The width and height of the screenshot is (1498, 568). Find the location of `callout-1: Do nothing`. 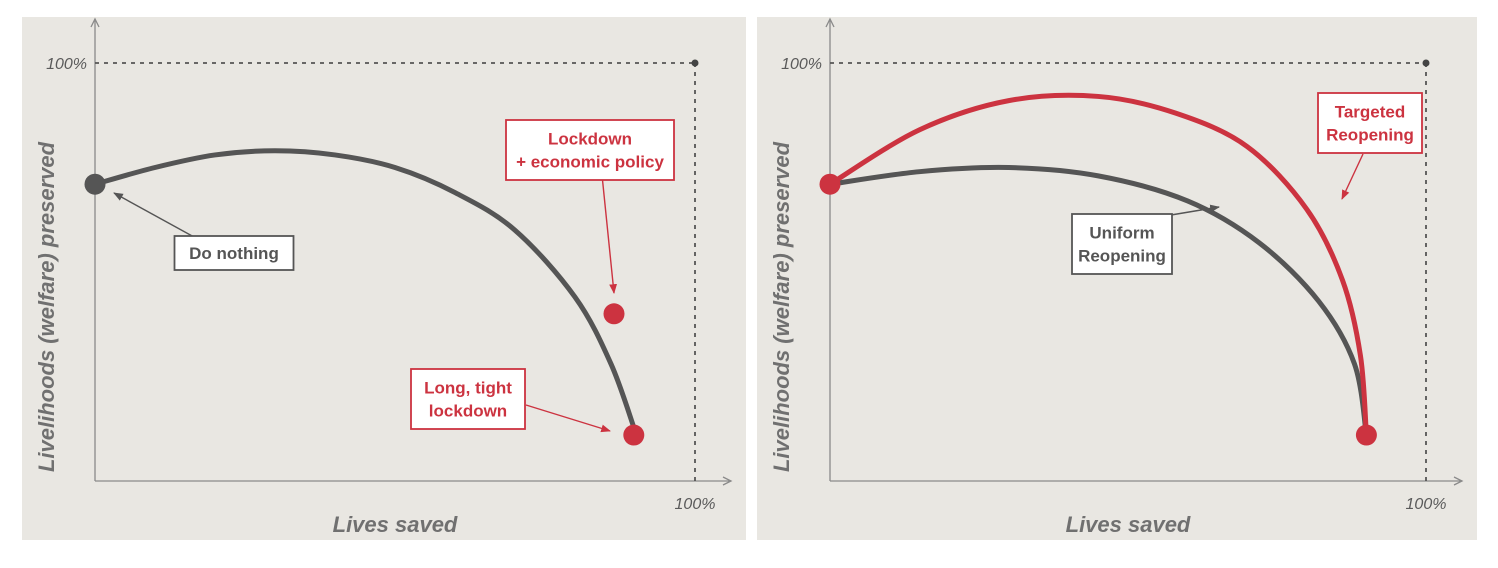

callout-1: Do nothing is located at coordinates (204, 231).